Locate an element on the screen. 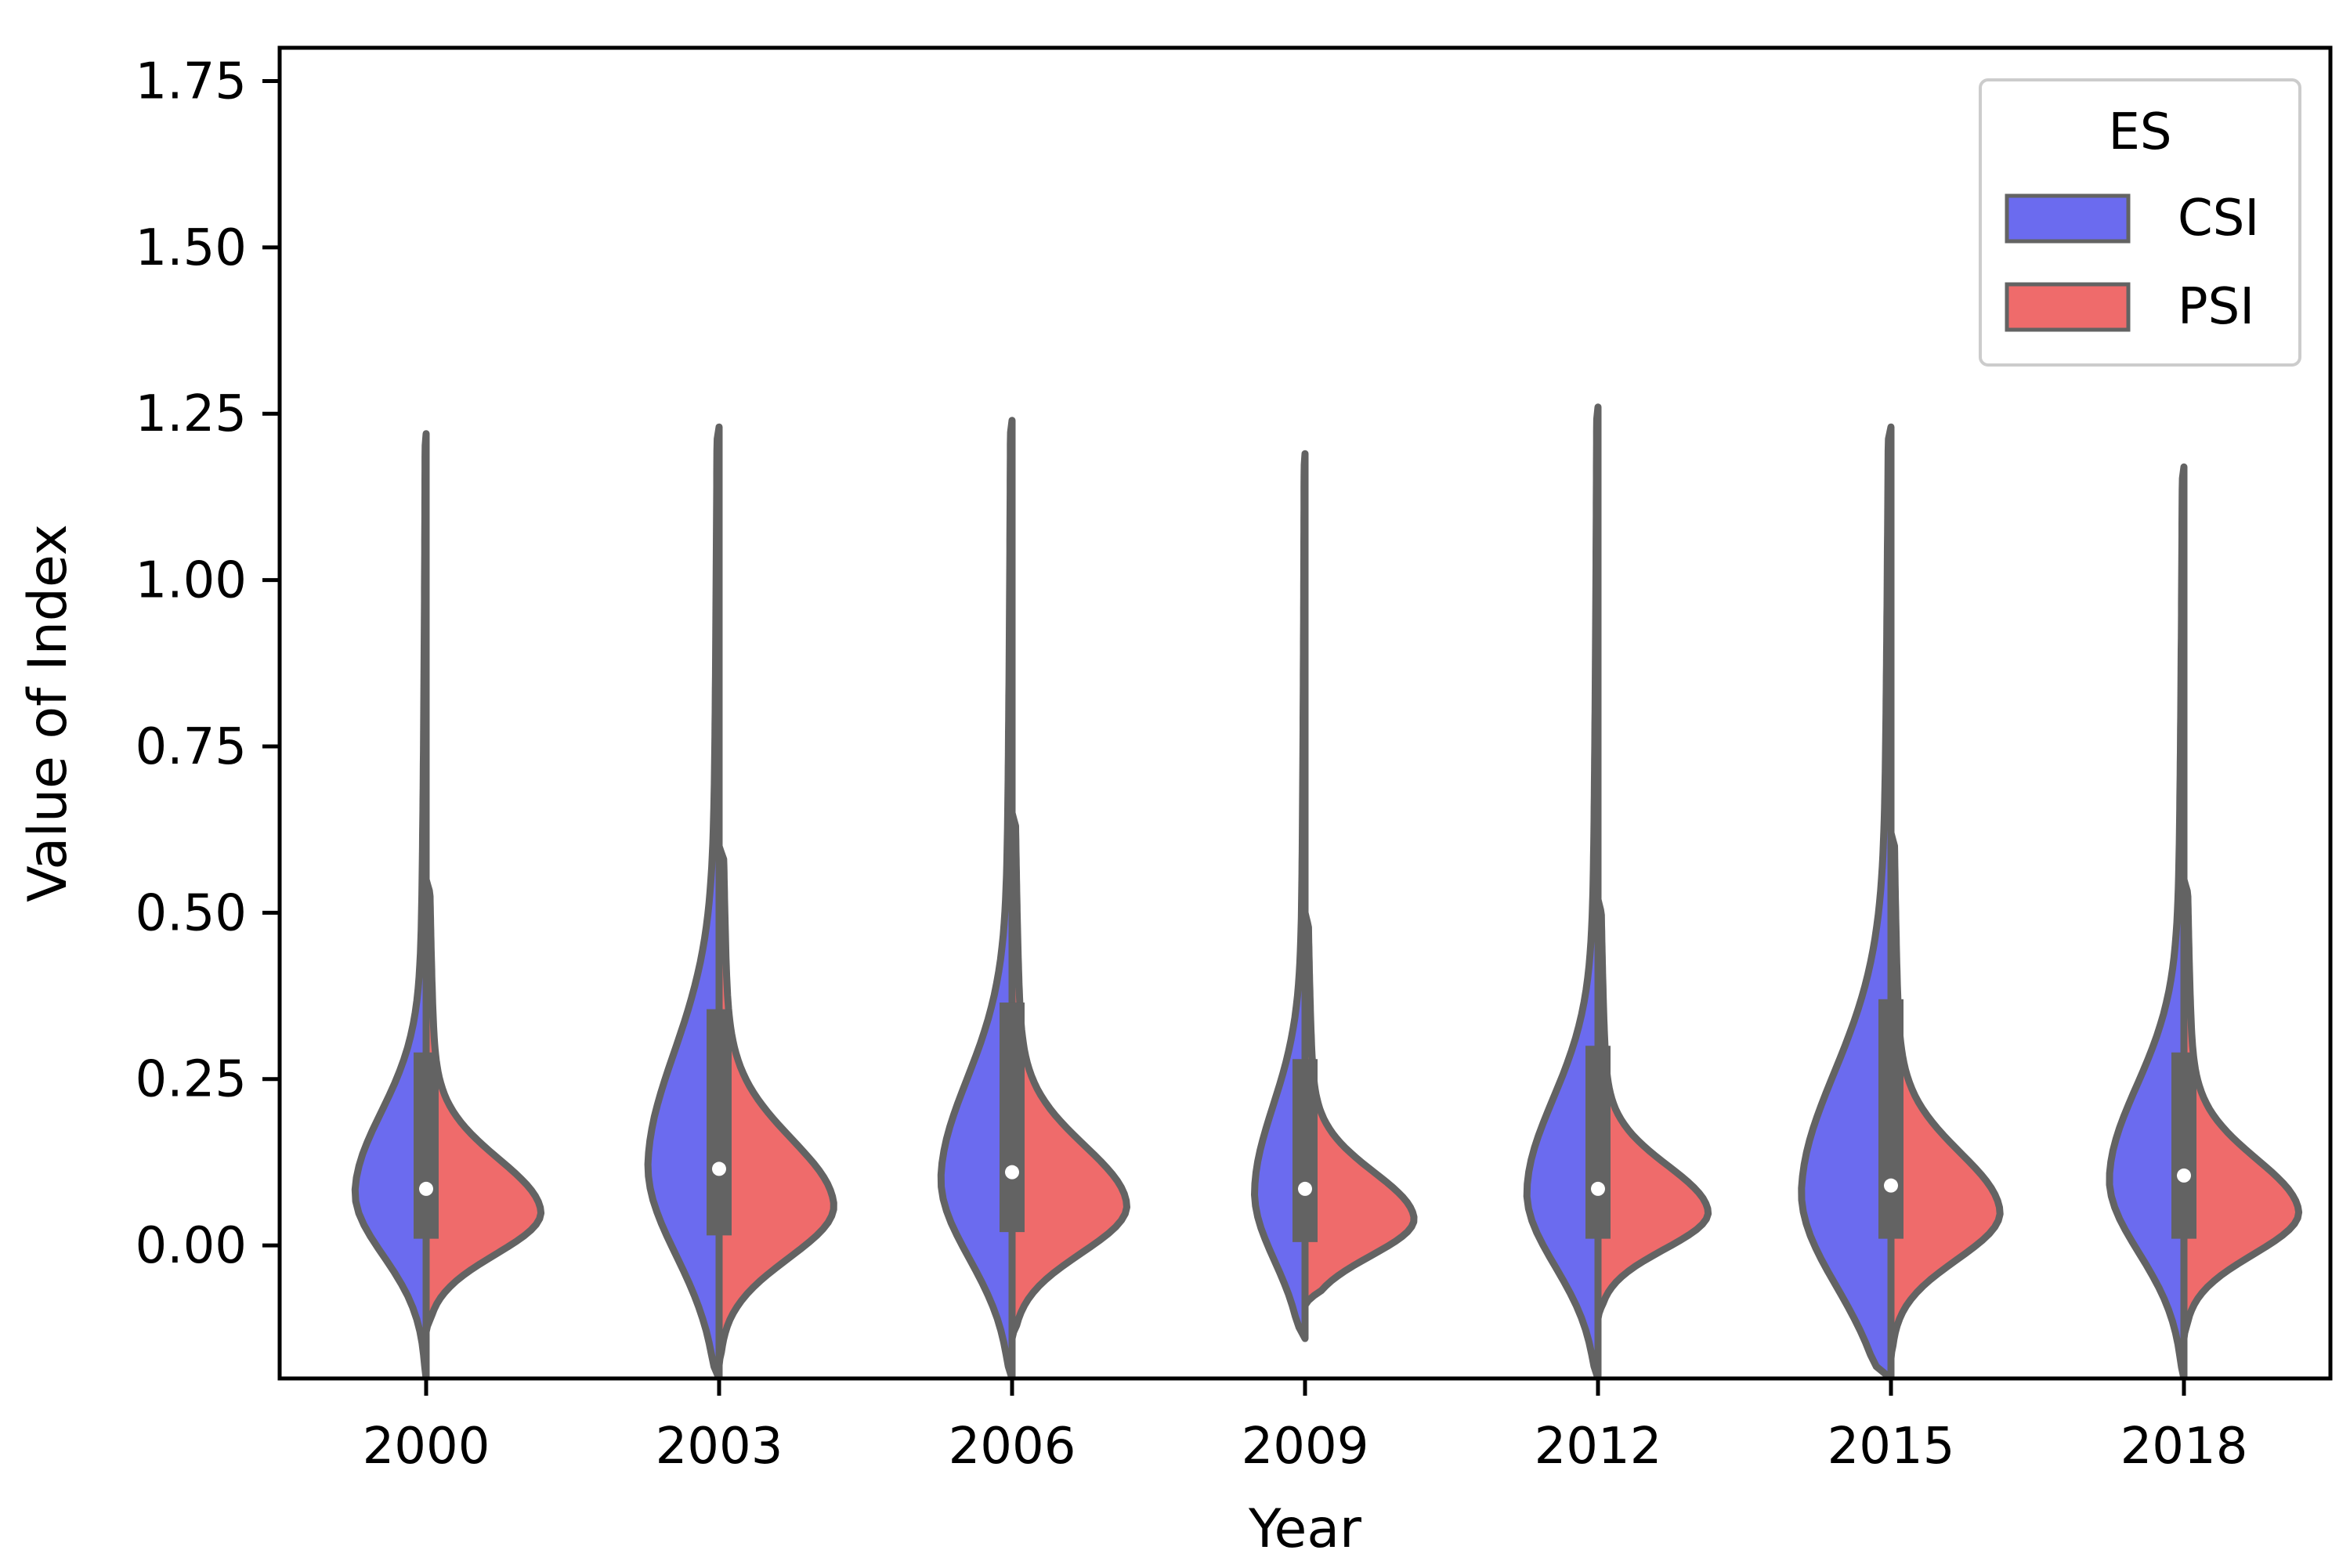 This screenshot has height=1568, width=2350. median-2018 is located at coordinates (2184, 1175).